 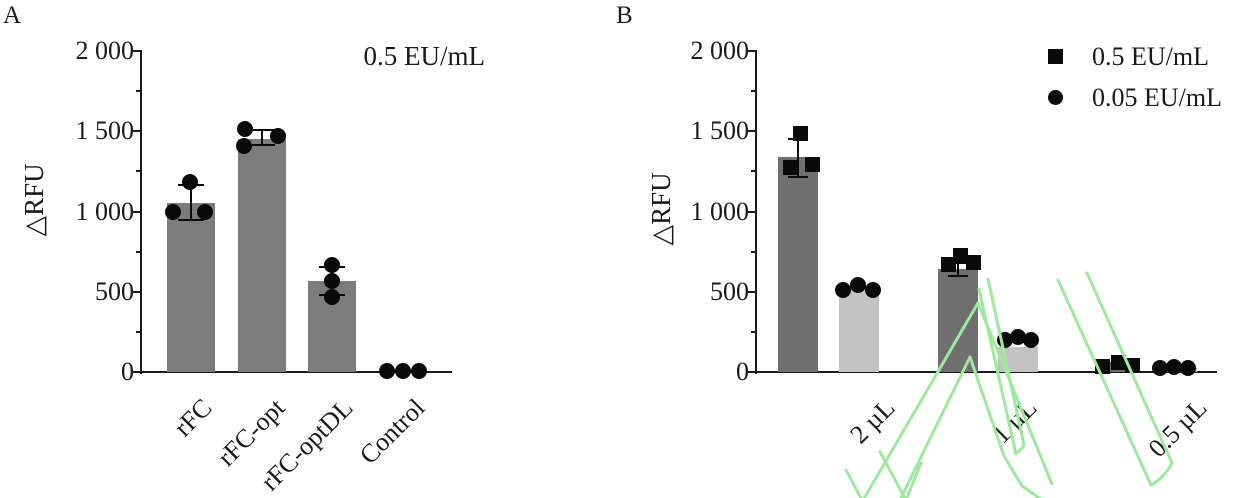 I want to click on legend-circle-marker-icon, so click(x=1055, y=97).